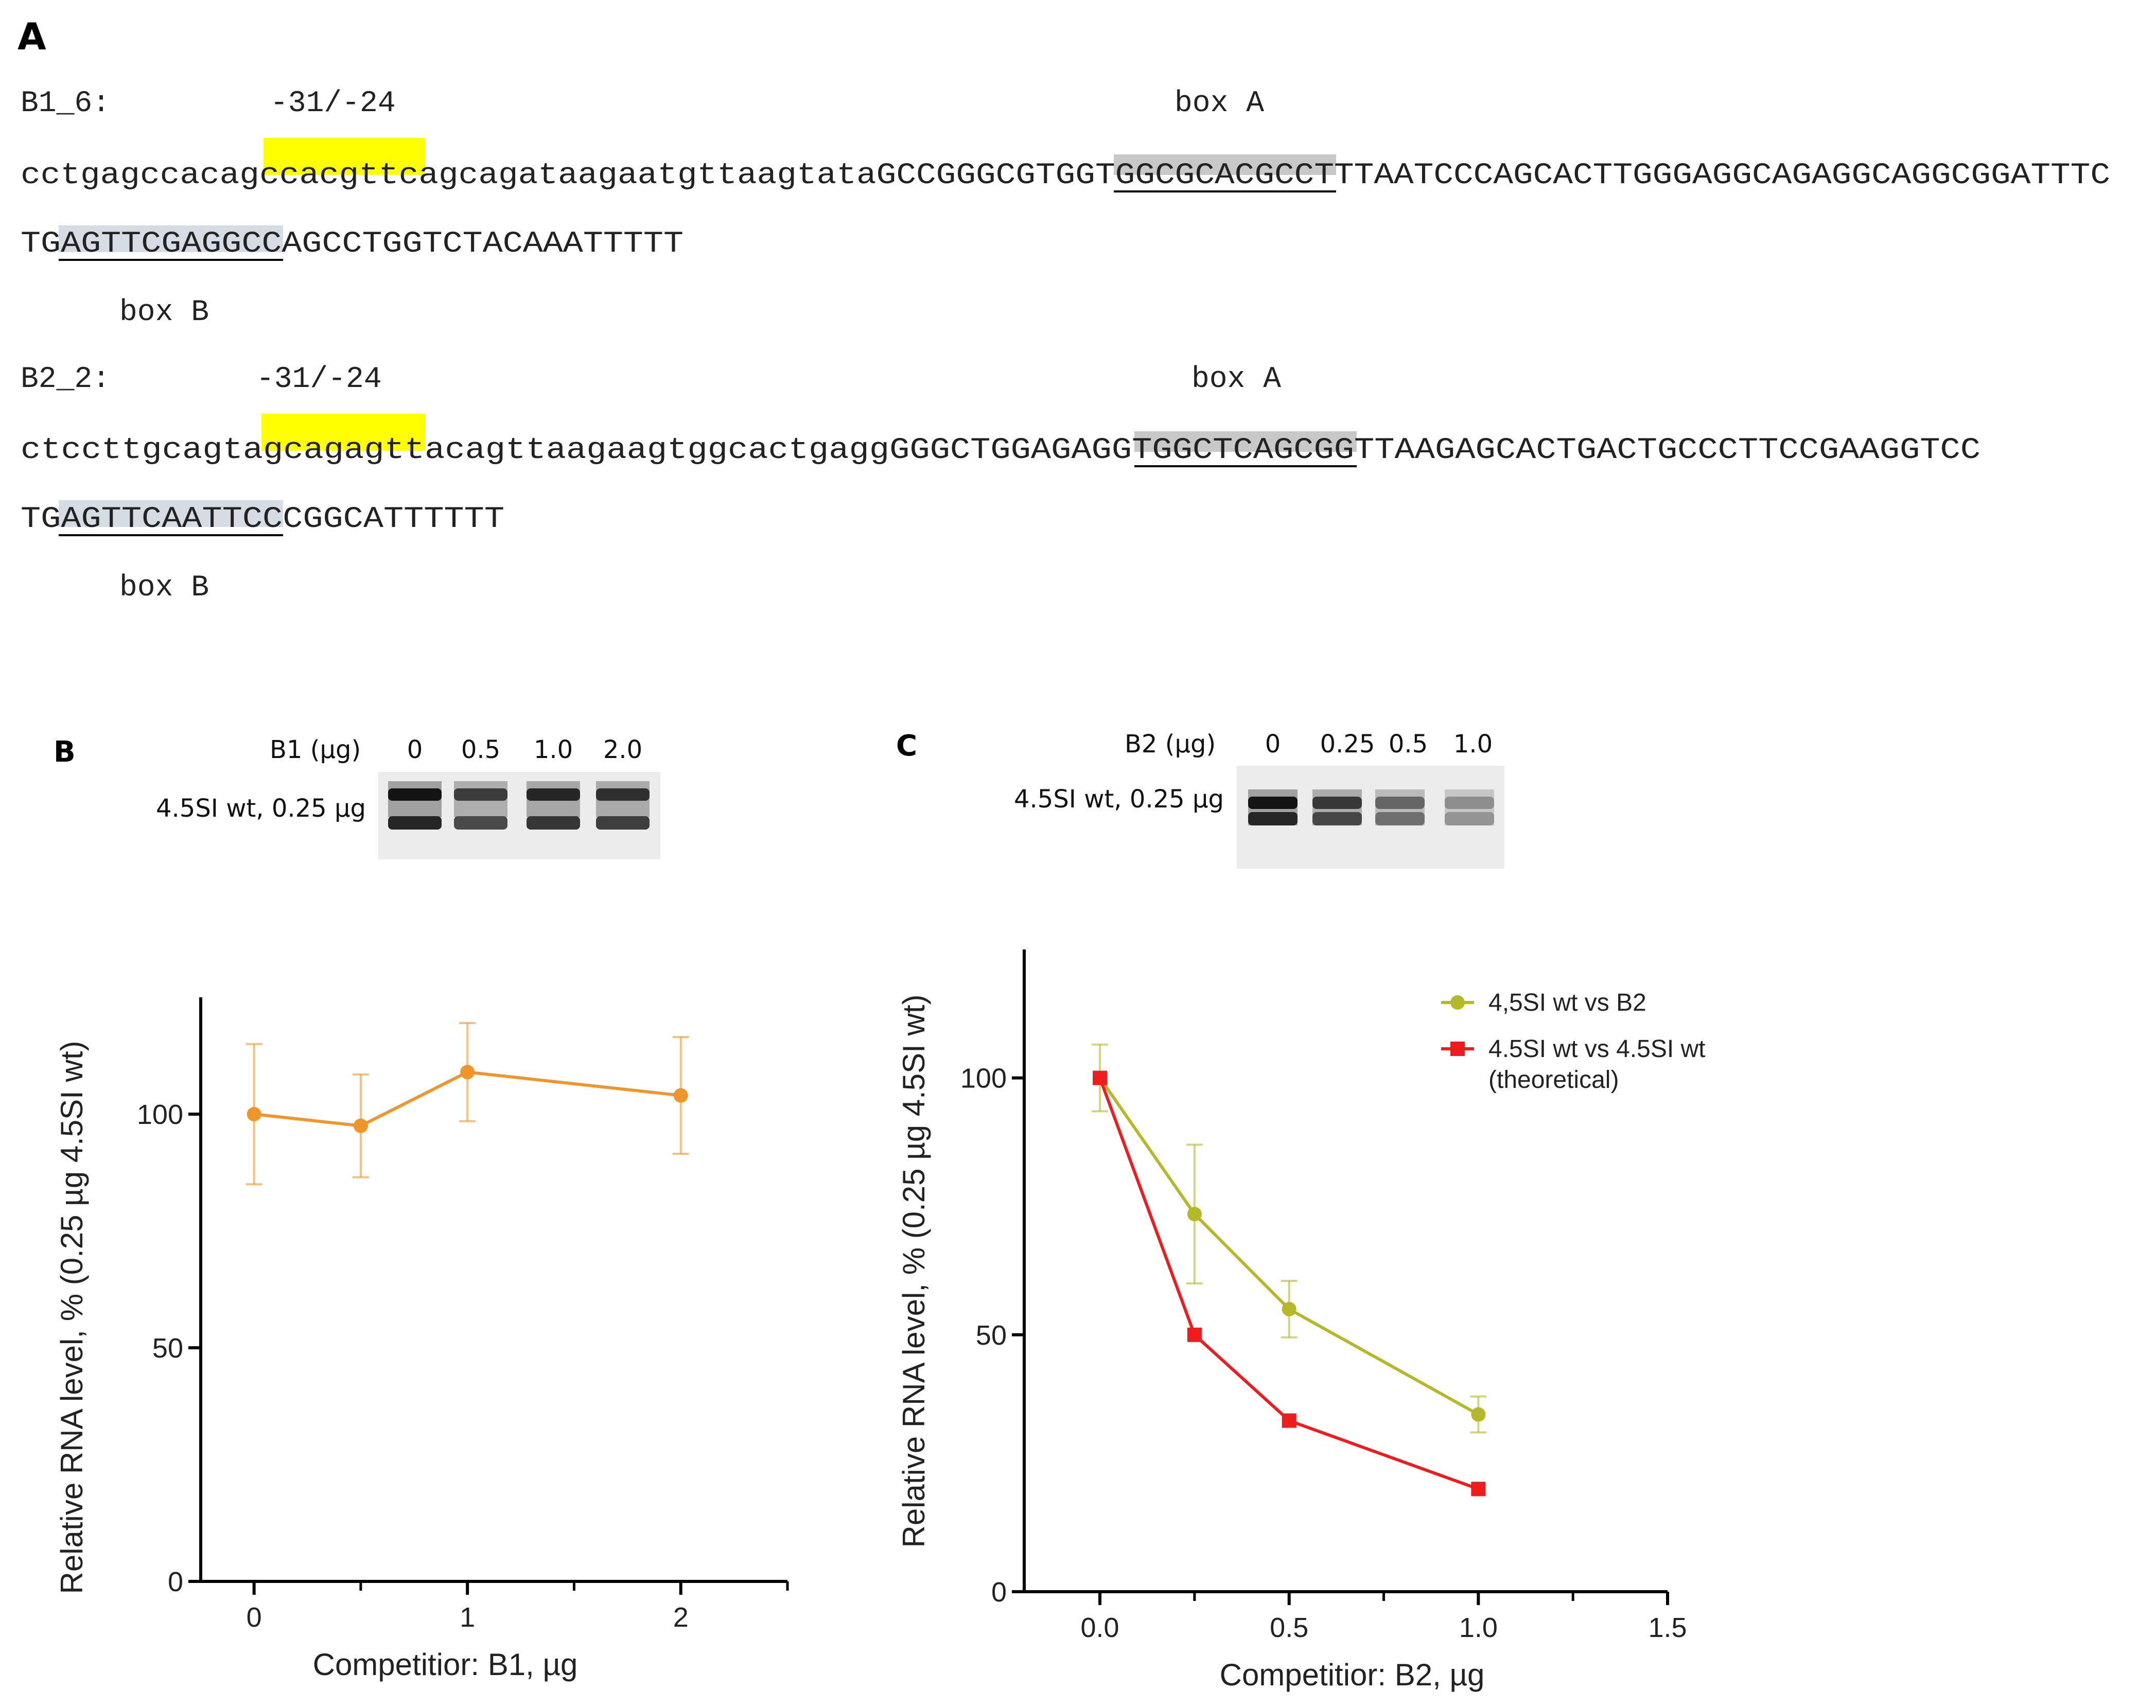  I want to click on gel-b: B1 (µg) 4.5SI wt, 0.25 µg 0 0.5 1.0 2.0, so click(408, 797).